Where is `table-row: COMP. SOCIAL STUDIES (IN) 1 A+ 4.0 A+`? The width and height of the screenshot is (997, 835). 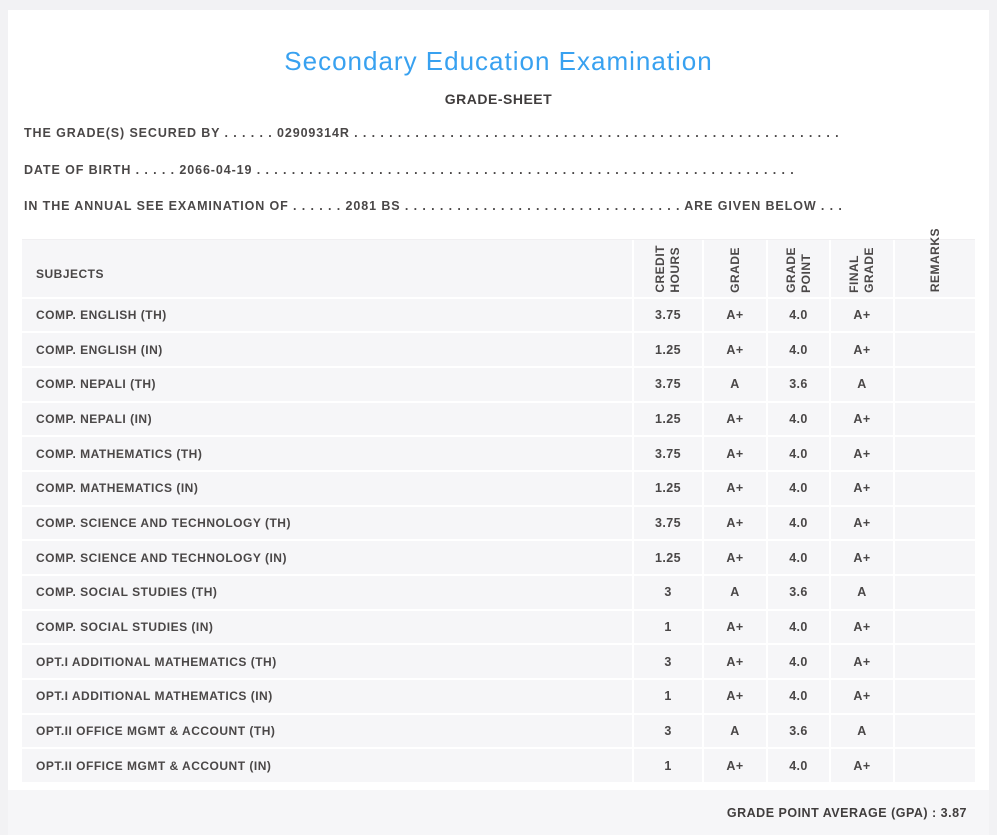 table-row: COMP. SOCIAL STUDIES (IN) 1 A+ 4.0 A+ is located at coordinates (498, 627).